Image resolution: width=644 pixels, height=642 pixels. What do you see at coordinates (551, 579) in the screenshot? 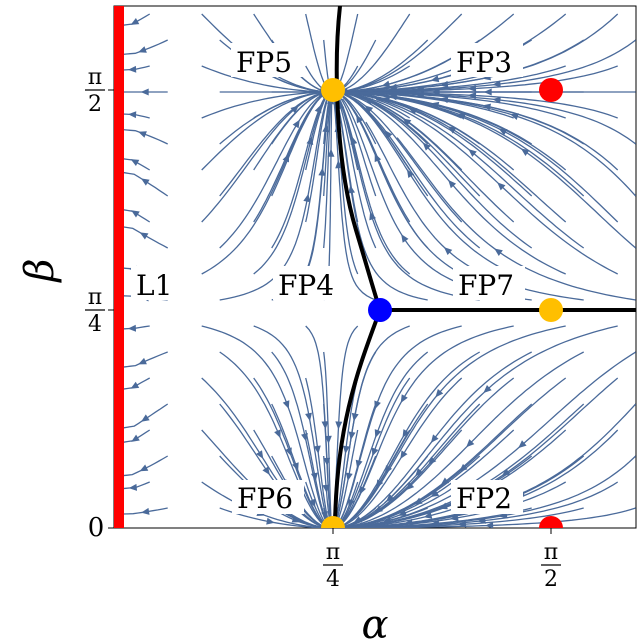
I see `x-tick-den: 2` at bounding box center [551, 579].